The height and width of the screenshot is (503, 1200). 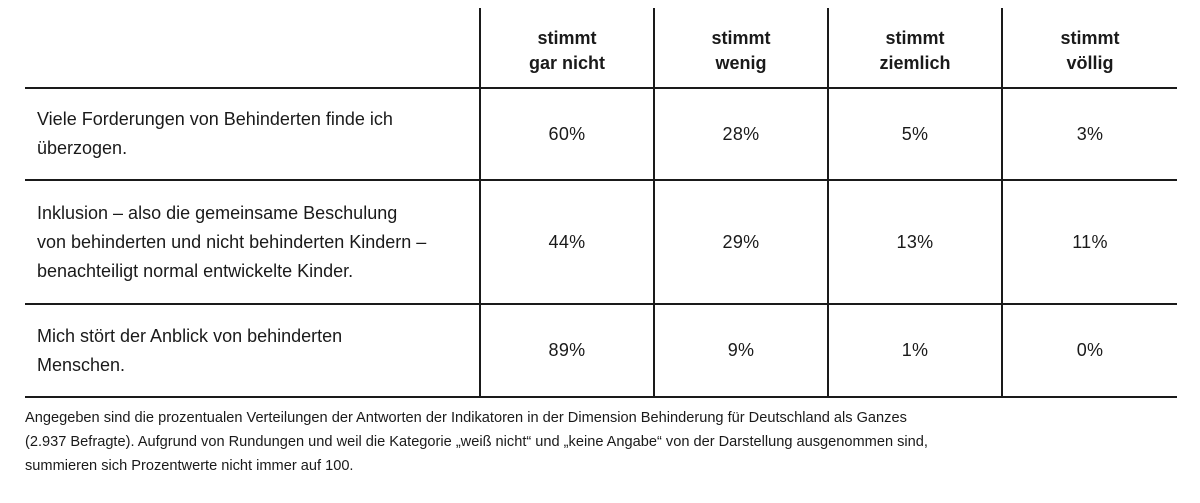 I want to click on value-cell-wenig: 28%, so click(x=740, y=134).